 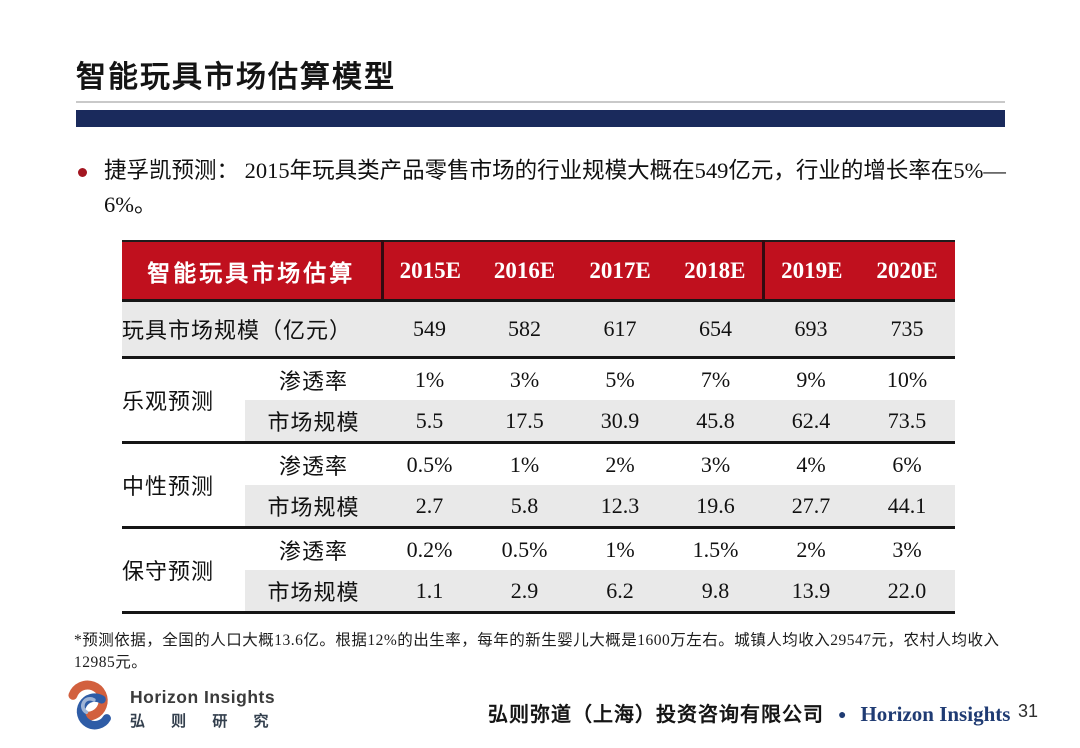 I want to click on year-header: 2018E, so click(x=716, y=271).